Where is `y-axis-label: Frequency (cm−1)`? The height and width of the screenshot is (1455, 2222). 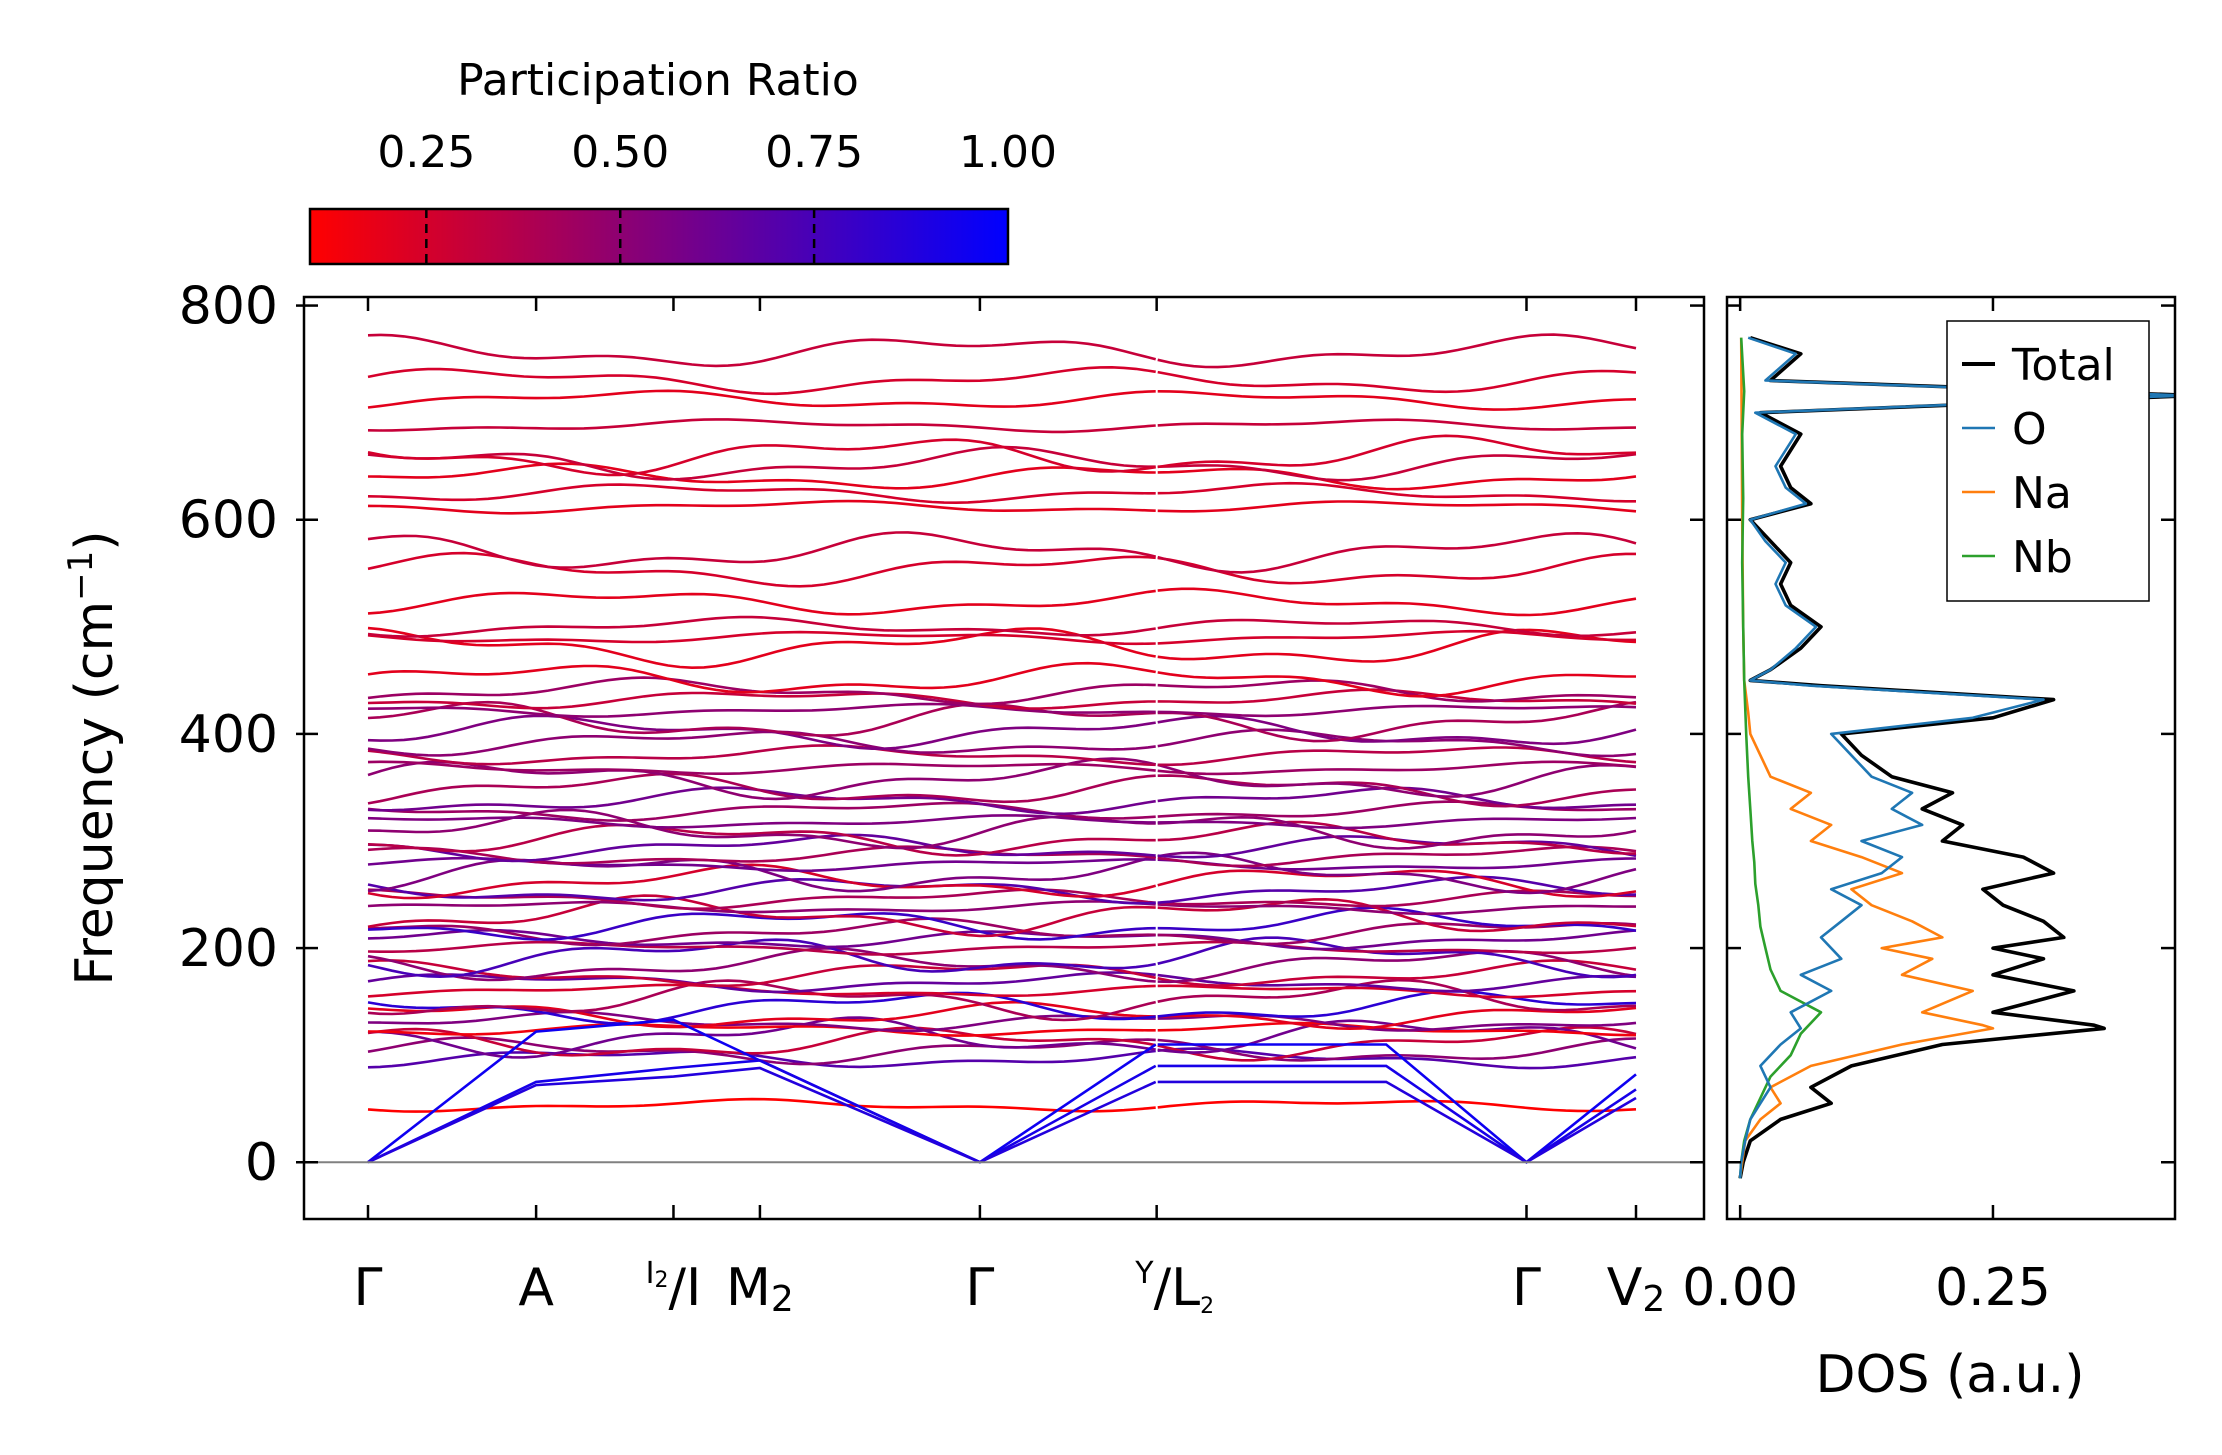
y-axis-label: Frequency (cm−1) is located at coordinates (93, 757).